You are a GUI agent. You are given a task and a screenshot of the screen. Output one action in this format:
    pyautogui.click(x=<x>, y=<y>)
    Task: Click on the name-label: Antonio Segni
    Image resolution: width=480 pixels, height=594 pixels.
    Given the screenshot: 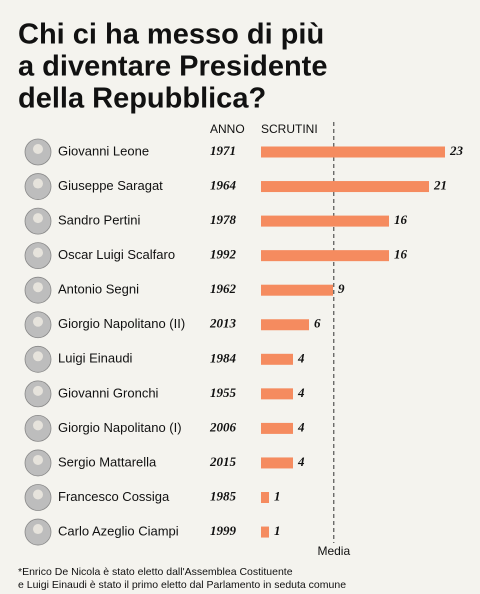 What is the action you would take?
    pyautogui.click(x=98, y=289)
    